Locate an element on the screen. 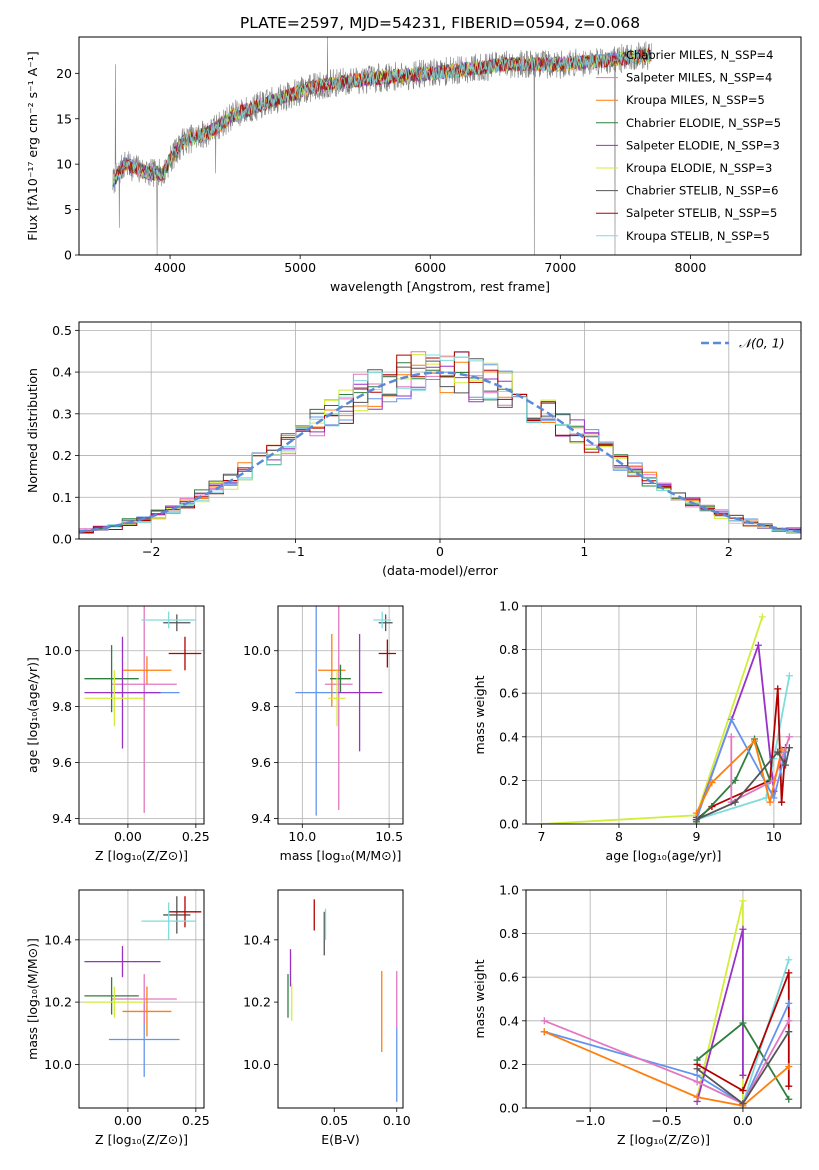 Image resolution: width=819 pixels, height=1170 pixels. weight-line-chabrier_elodie is located at coordinates (733, 779).